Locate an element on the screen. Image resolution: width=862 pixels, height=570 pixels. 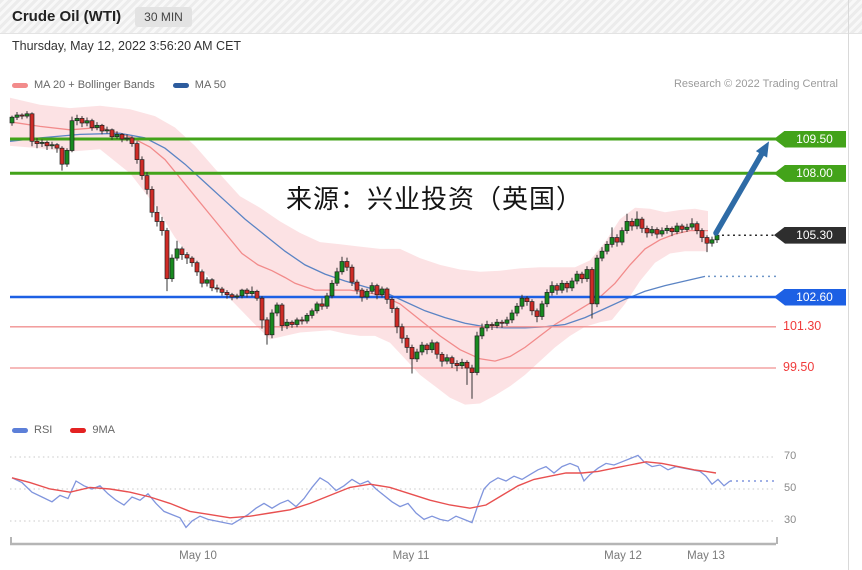
ma50-legend-label: MA 50 is located at coordinates (210, 85).